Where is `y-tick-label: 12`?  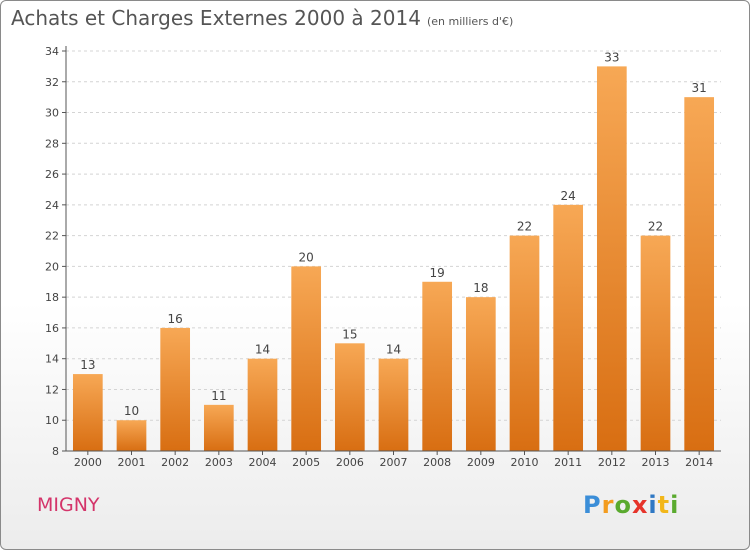
y-tick-label: 12 is located at coordinates (52, 389).